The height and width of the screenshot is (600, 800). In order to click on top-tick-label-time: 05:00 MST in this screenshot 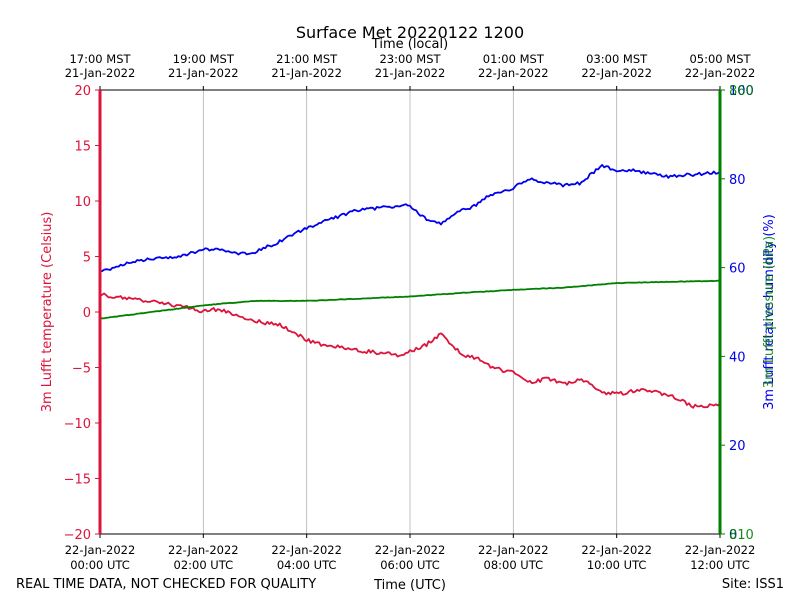, I will do `click(720, 59)`.